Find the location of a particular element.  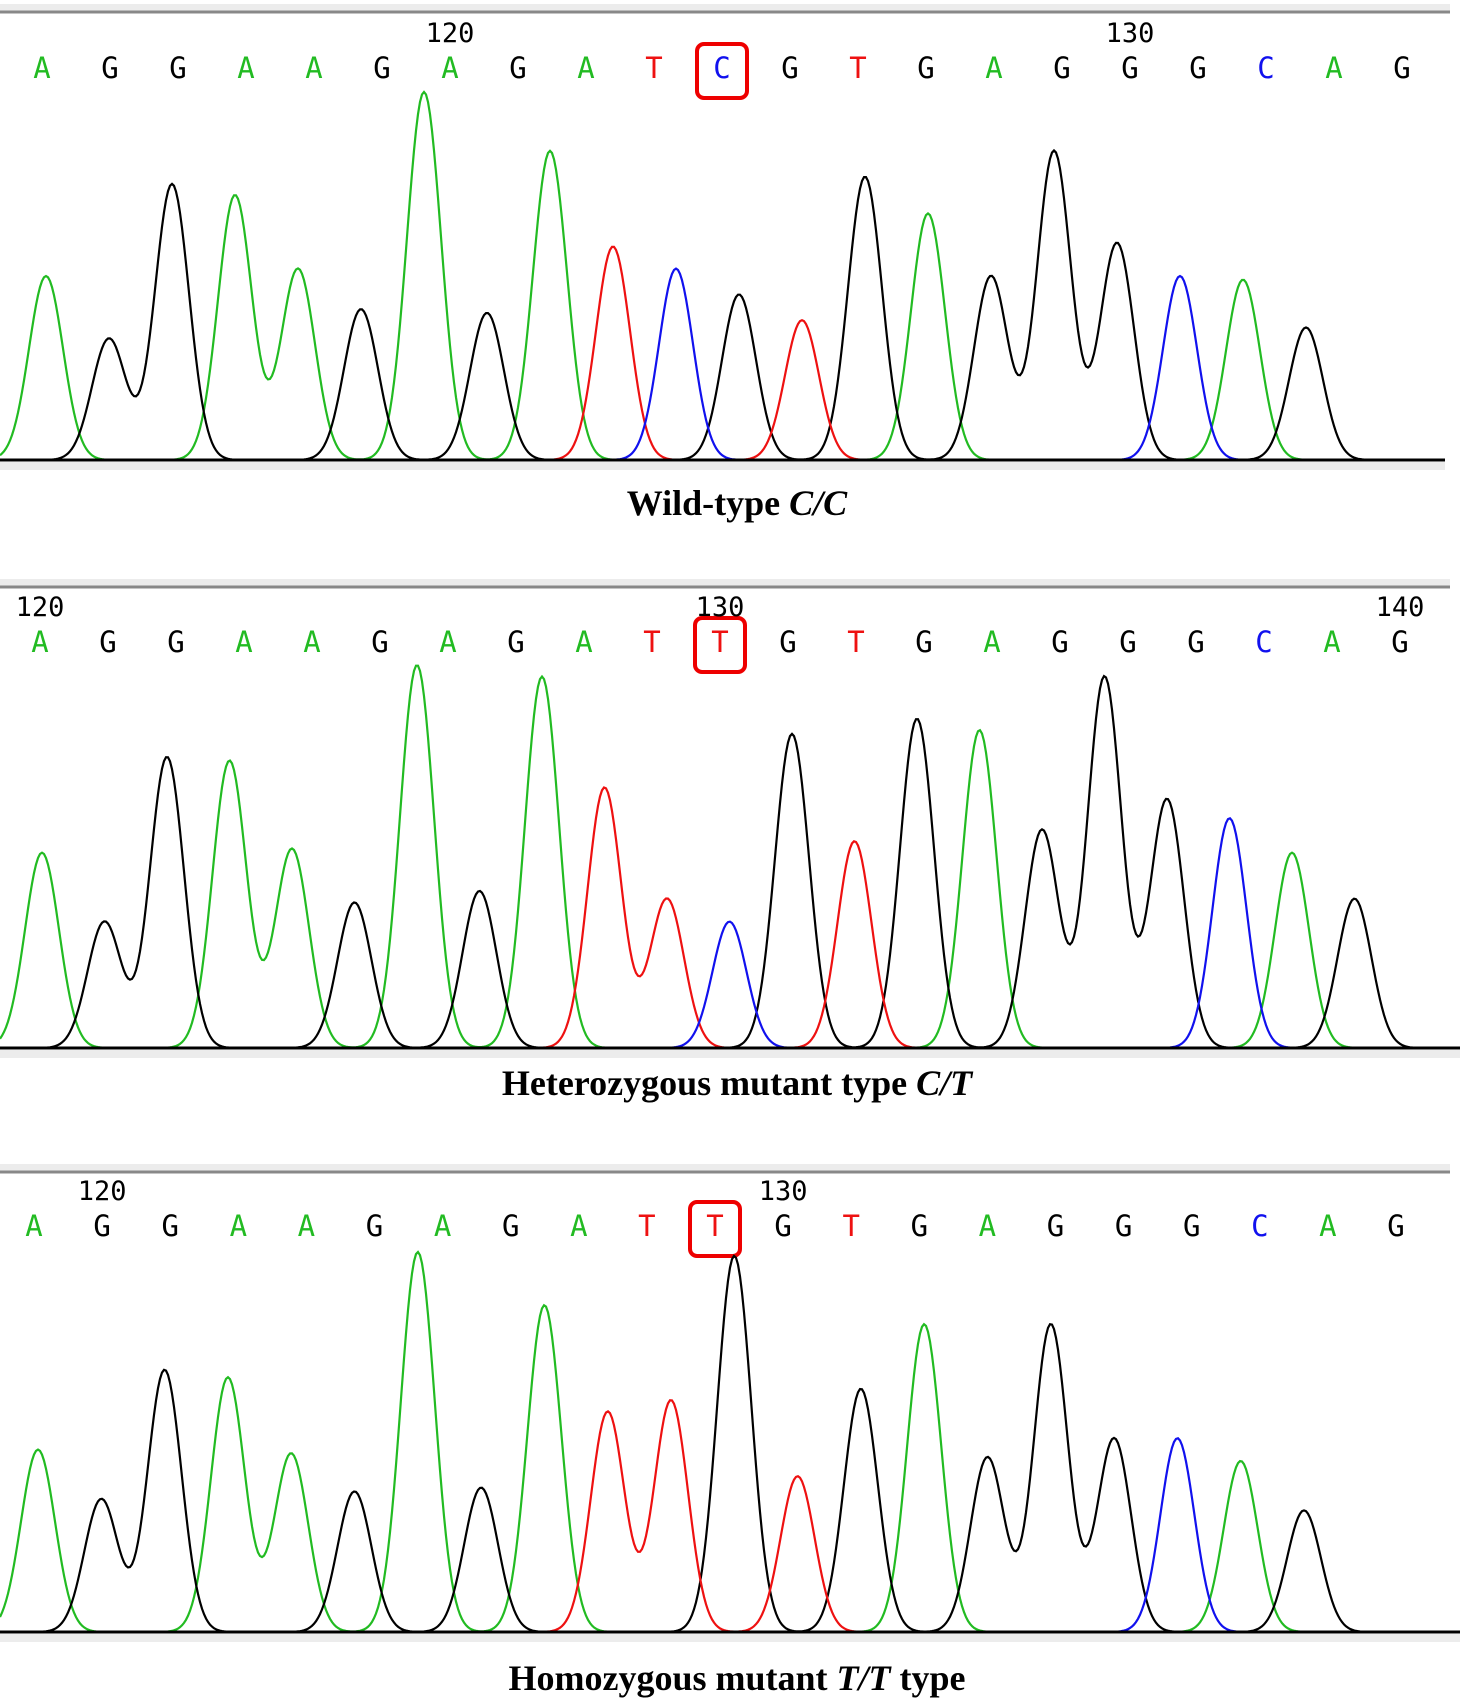

position-tick-label: 140 is located at coordinates (1400, 607).